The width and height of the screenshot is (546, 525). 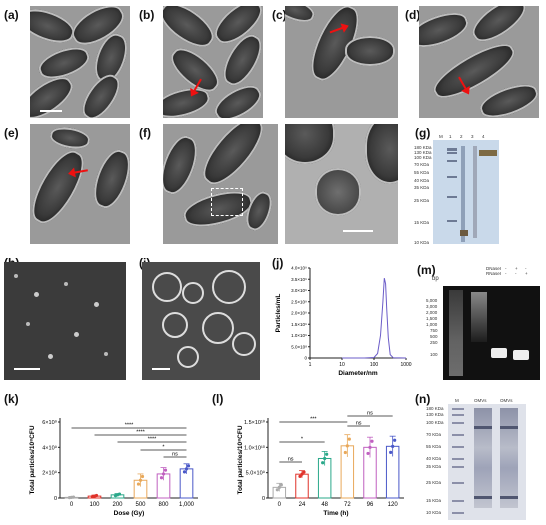 What do you see at coordinates (49, 447) in the screenshot?
I see `y-tick-label: 4×10⁹` at bounding box center [49, 447].